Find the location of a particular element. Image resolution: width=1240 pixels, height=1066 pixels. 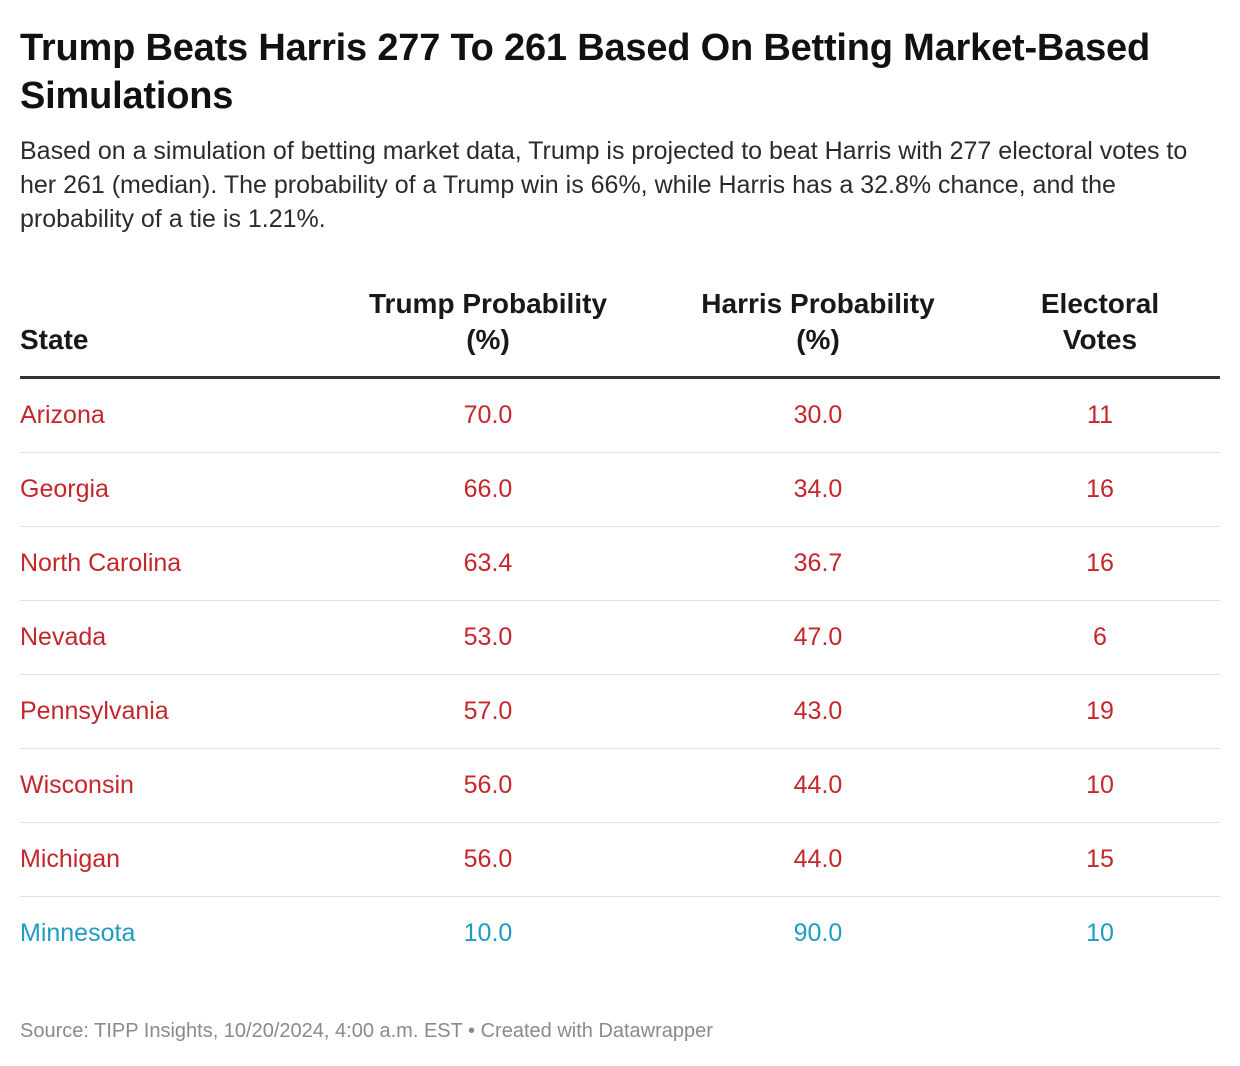

cell-trump-probability: 70.0 is located at coordinates (488, 415).